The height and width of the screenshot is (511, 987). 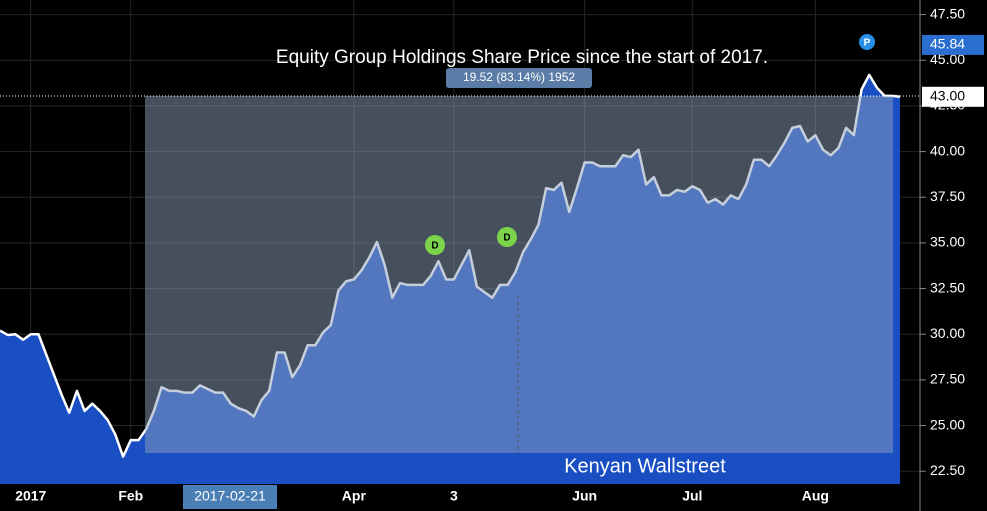 I want to click on x-tick-label: 2017, so click(x=30, y=496).